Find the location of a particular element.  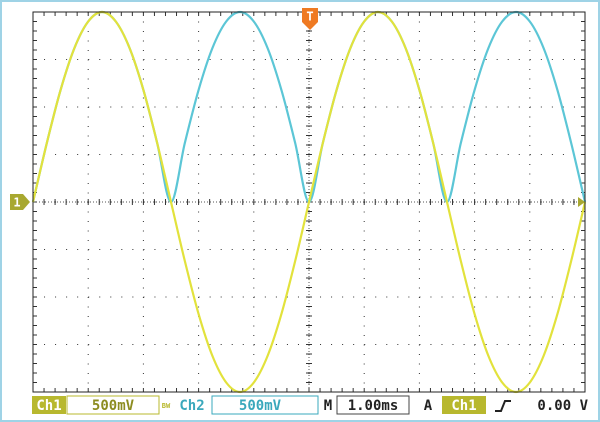

bw-limit: BW is located at coordinates (166, 406).